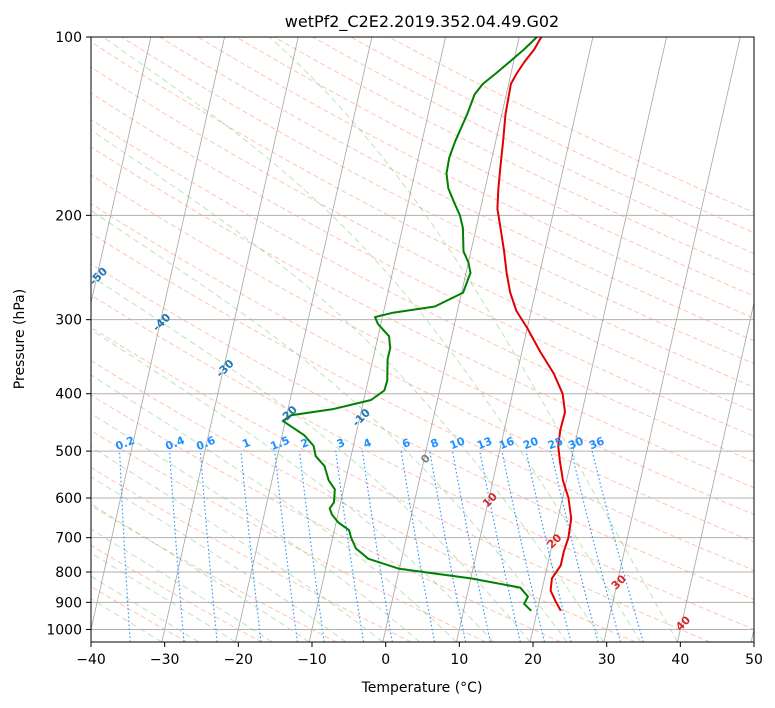 This screenshot has height=708, width=775. Describe the element at coordinates (312, 660) in the screenshot. I see `x-tick-label: −10` at that location.